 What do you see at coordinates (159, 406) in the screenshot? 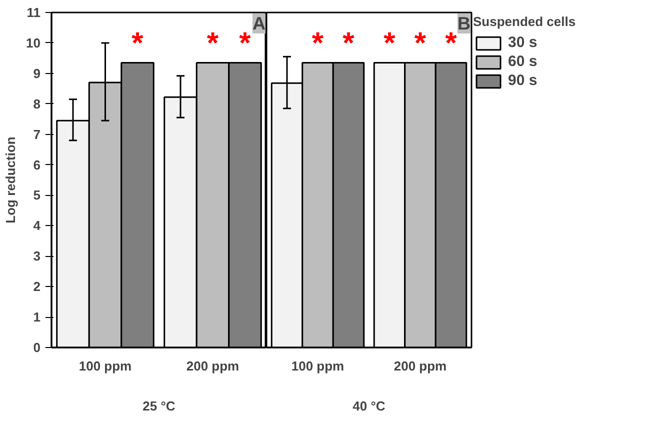
I see `x-axis-title: 25 °C` at bounding box center [159, 406].